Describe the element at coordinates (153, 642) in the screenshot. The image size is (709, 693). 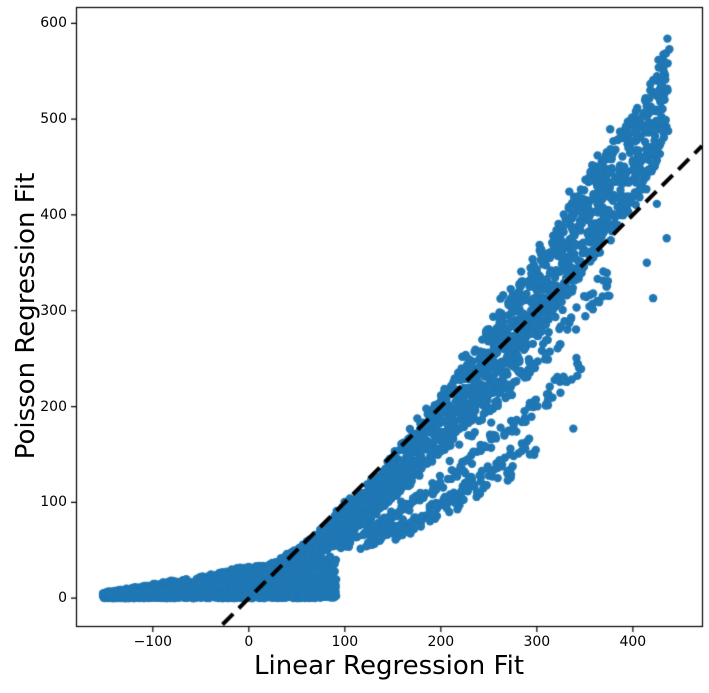
I see `x-tick-label: −100` at that location.